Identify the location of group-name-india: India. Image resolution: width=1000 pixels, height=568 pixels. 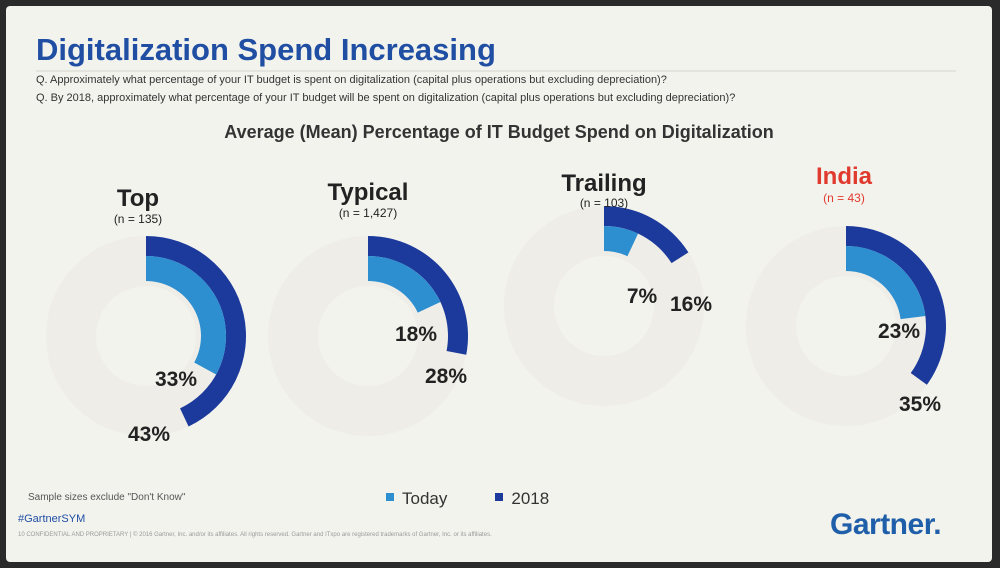
(844, 176).